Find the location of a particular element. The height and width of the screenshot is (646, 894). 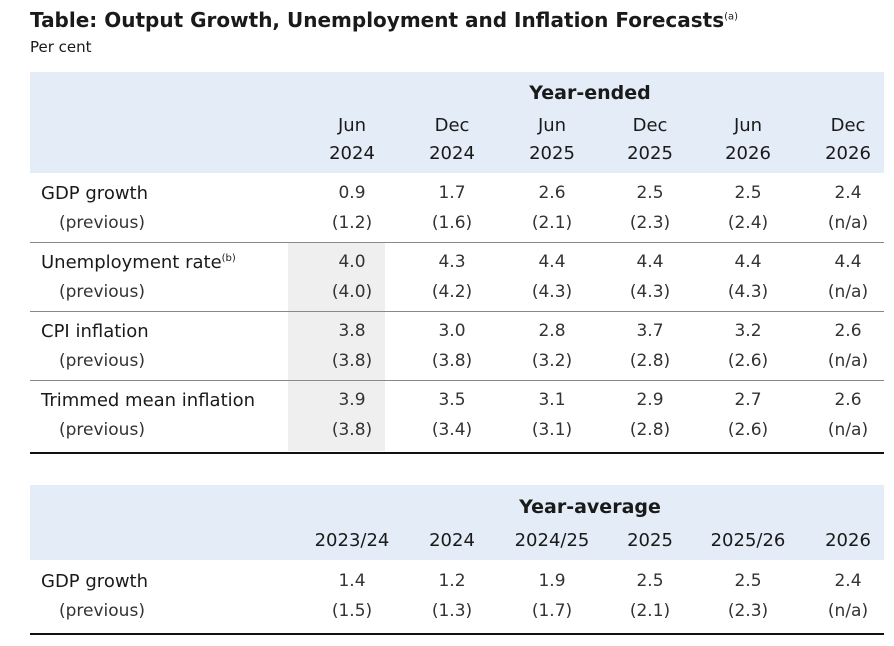

row-note: (b) is located at coordinates (228, 258).